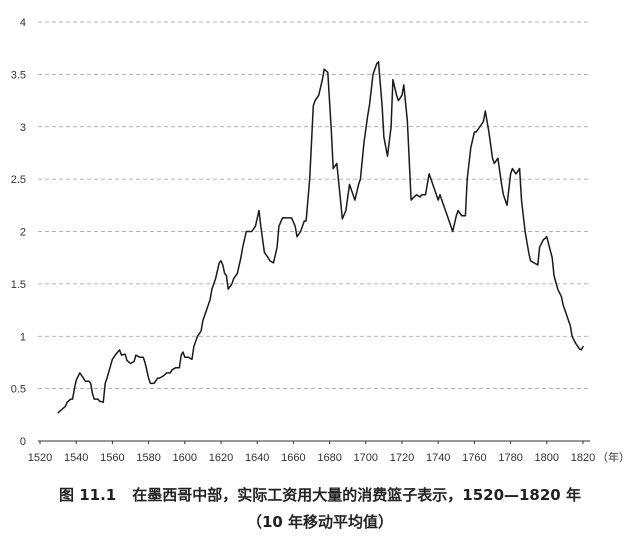 The image size is (640, 540). What do you see at coordinates (185, 458) in the screenshot?
I see `x-tick-label: 1600` at bounding box center [185, 458].